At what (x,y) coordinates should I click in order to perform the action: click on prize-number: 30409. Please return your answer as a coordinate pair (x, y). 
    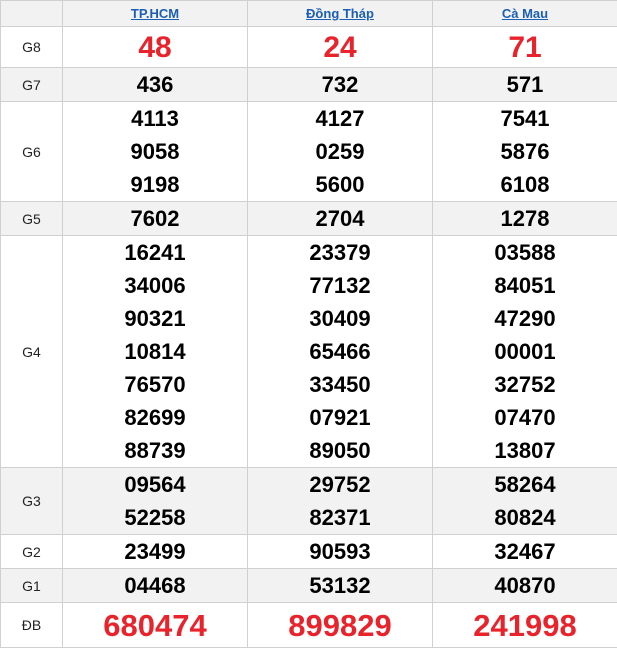
    Looking at the image, I should click on (340, 318).